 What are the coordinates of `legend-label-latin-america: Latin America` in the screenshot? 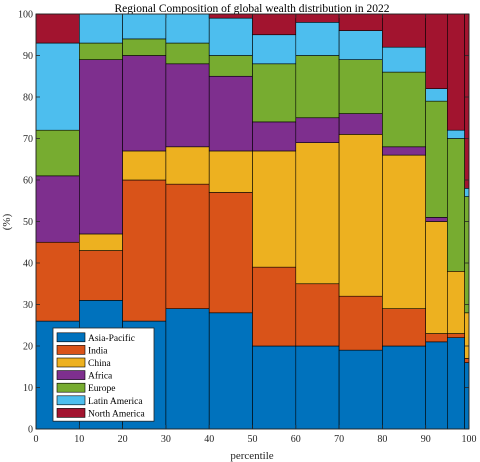 It's located at (115, 402).